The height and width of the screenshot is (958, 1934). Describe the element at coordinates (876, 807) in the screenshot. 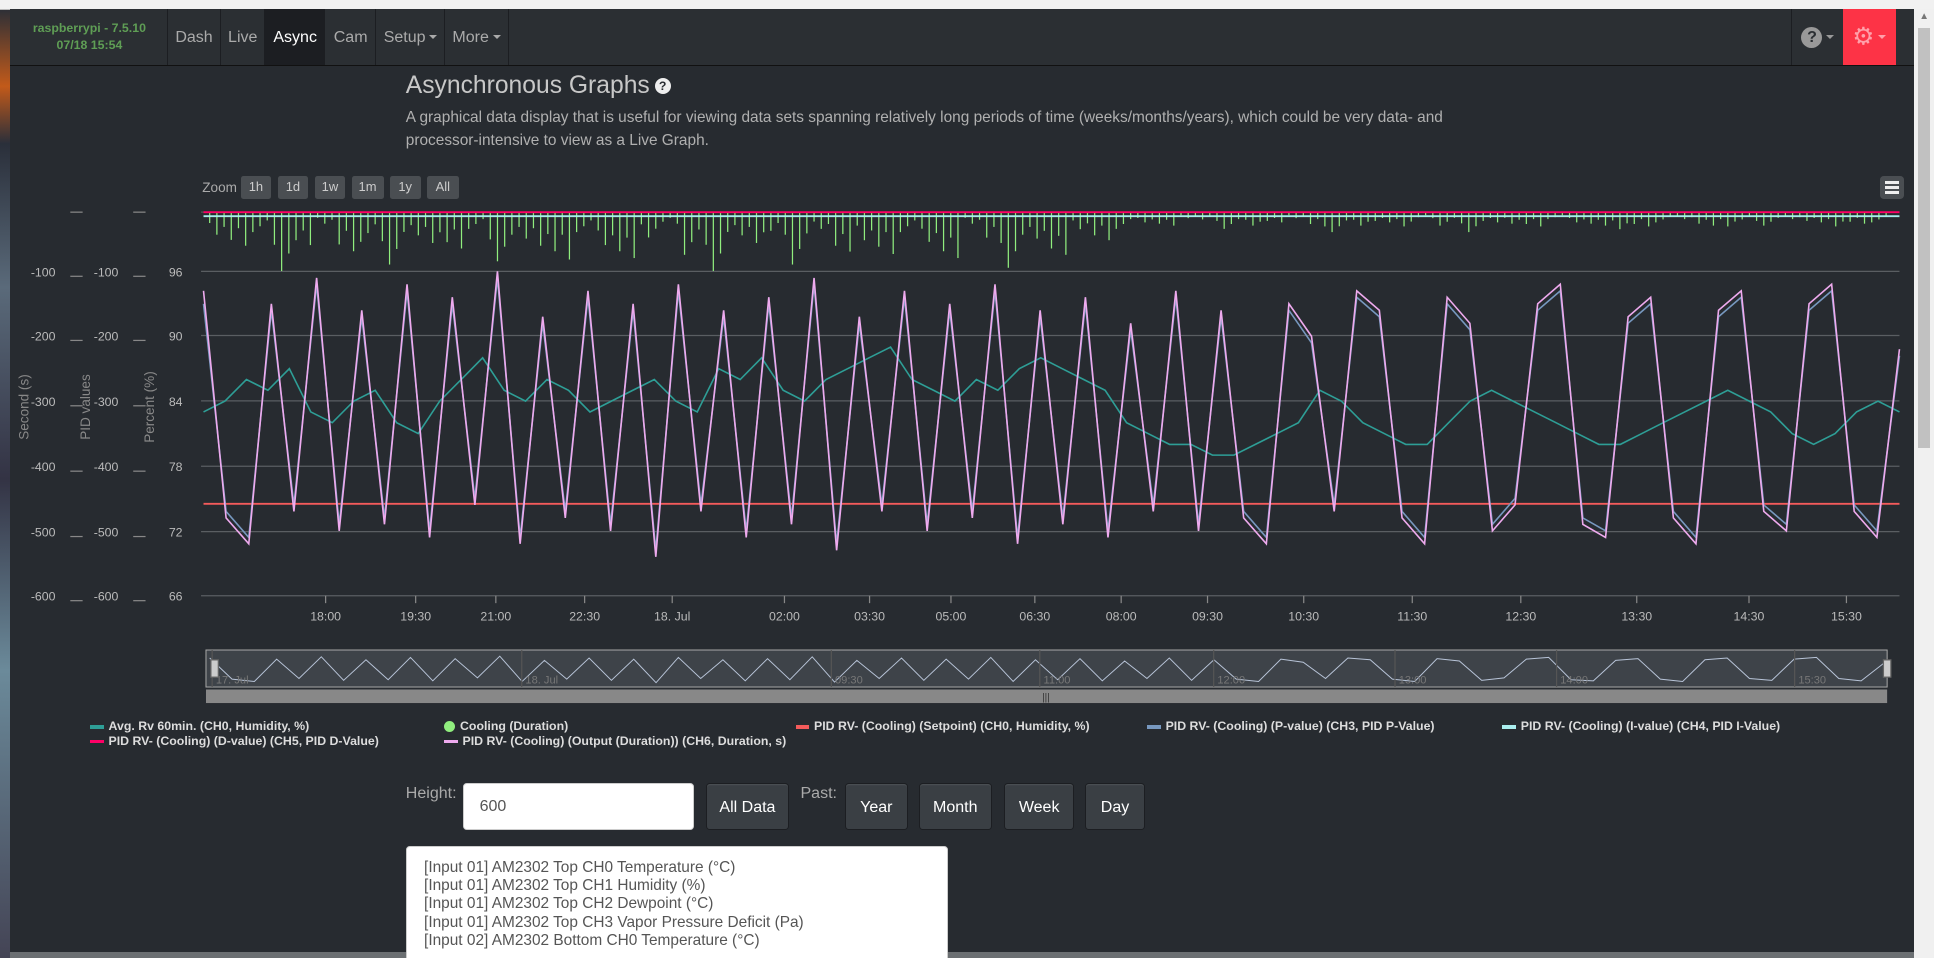

I see `past-year-button: Year` at that location.